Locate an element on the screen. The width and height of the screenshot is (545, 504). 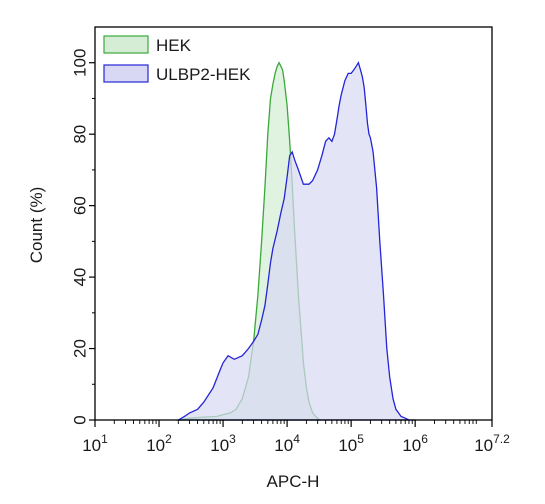
x-tick-label: 10⁴ is located at coordinates (287, 443).